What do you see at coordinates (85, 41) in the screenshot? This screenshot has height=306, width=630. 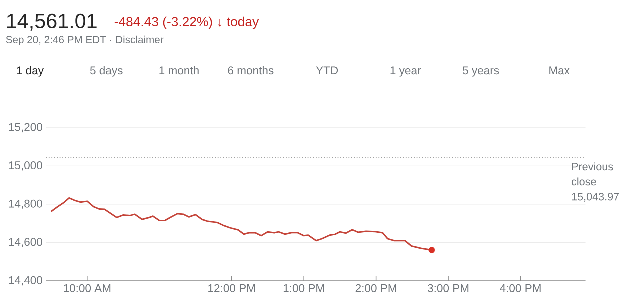 I see `text: Sep 20, 2:46 PM EDT · Disclaimer` at bounding box center [85, 41].